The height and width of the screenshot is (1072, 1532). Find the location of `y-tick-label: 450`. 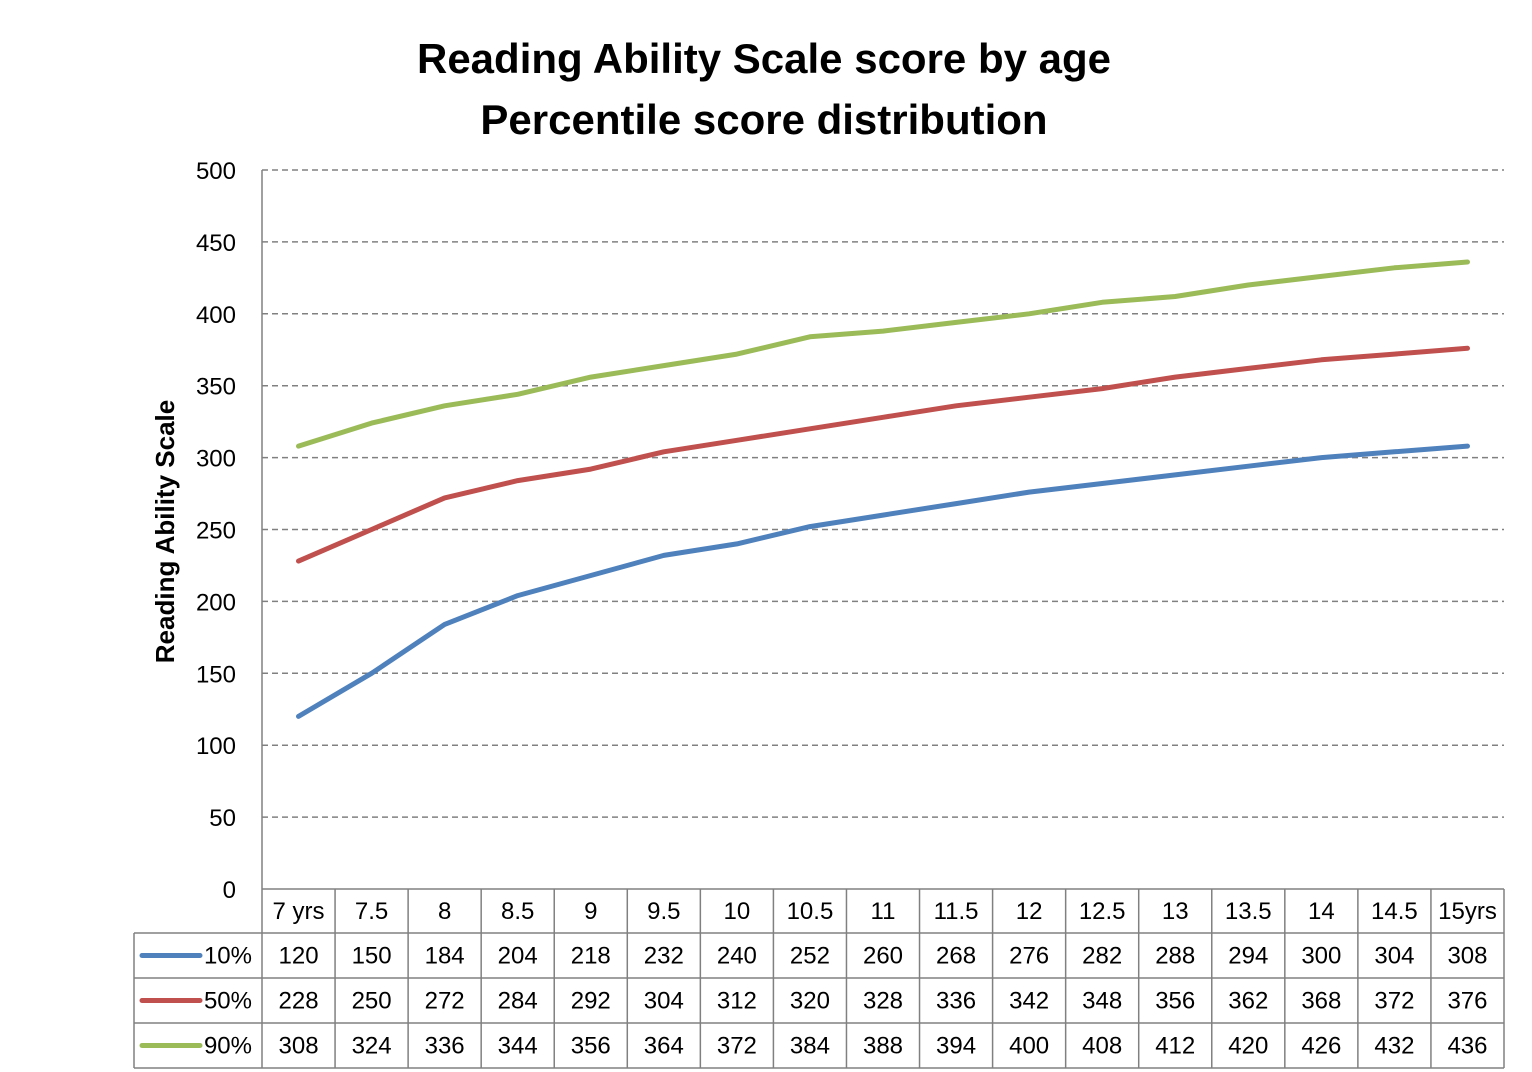

y-tick-label: 450 is located at coordinates (216, 243).